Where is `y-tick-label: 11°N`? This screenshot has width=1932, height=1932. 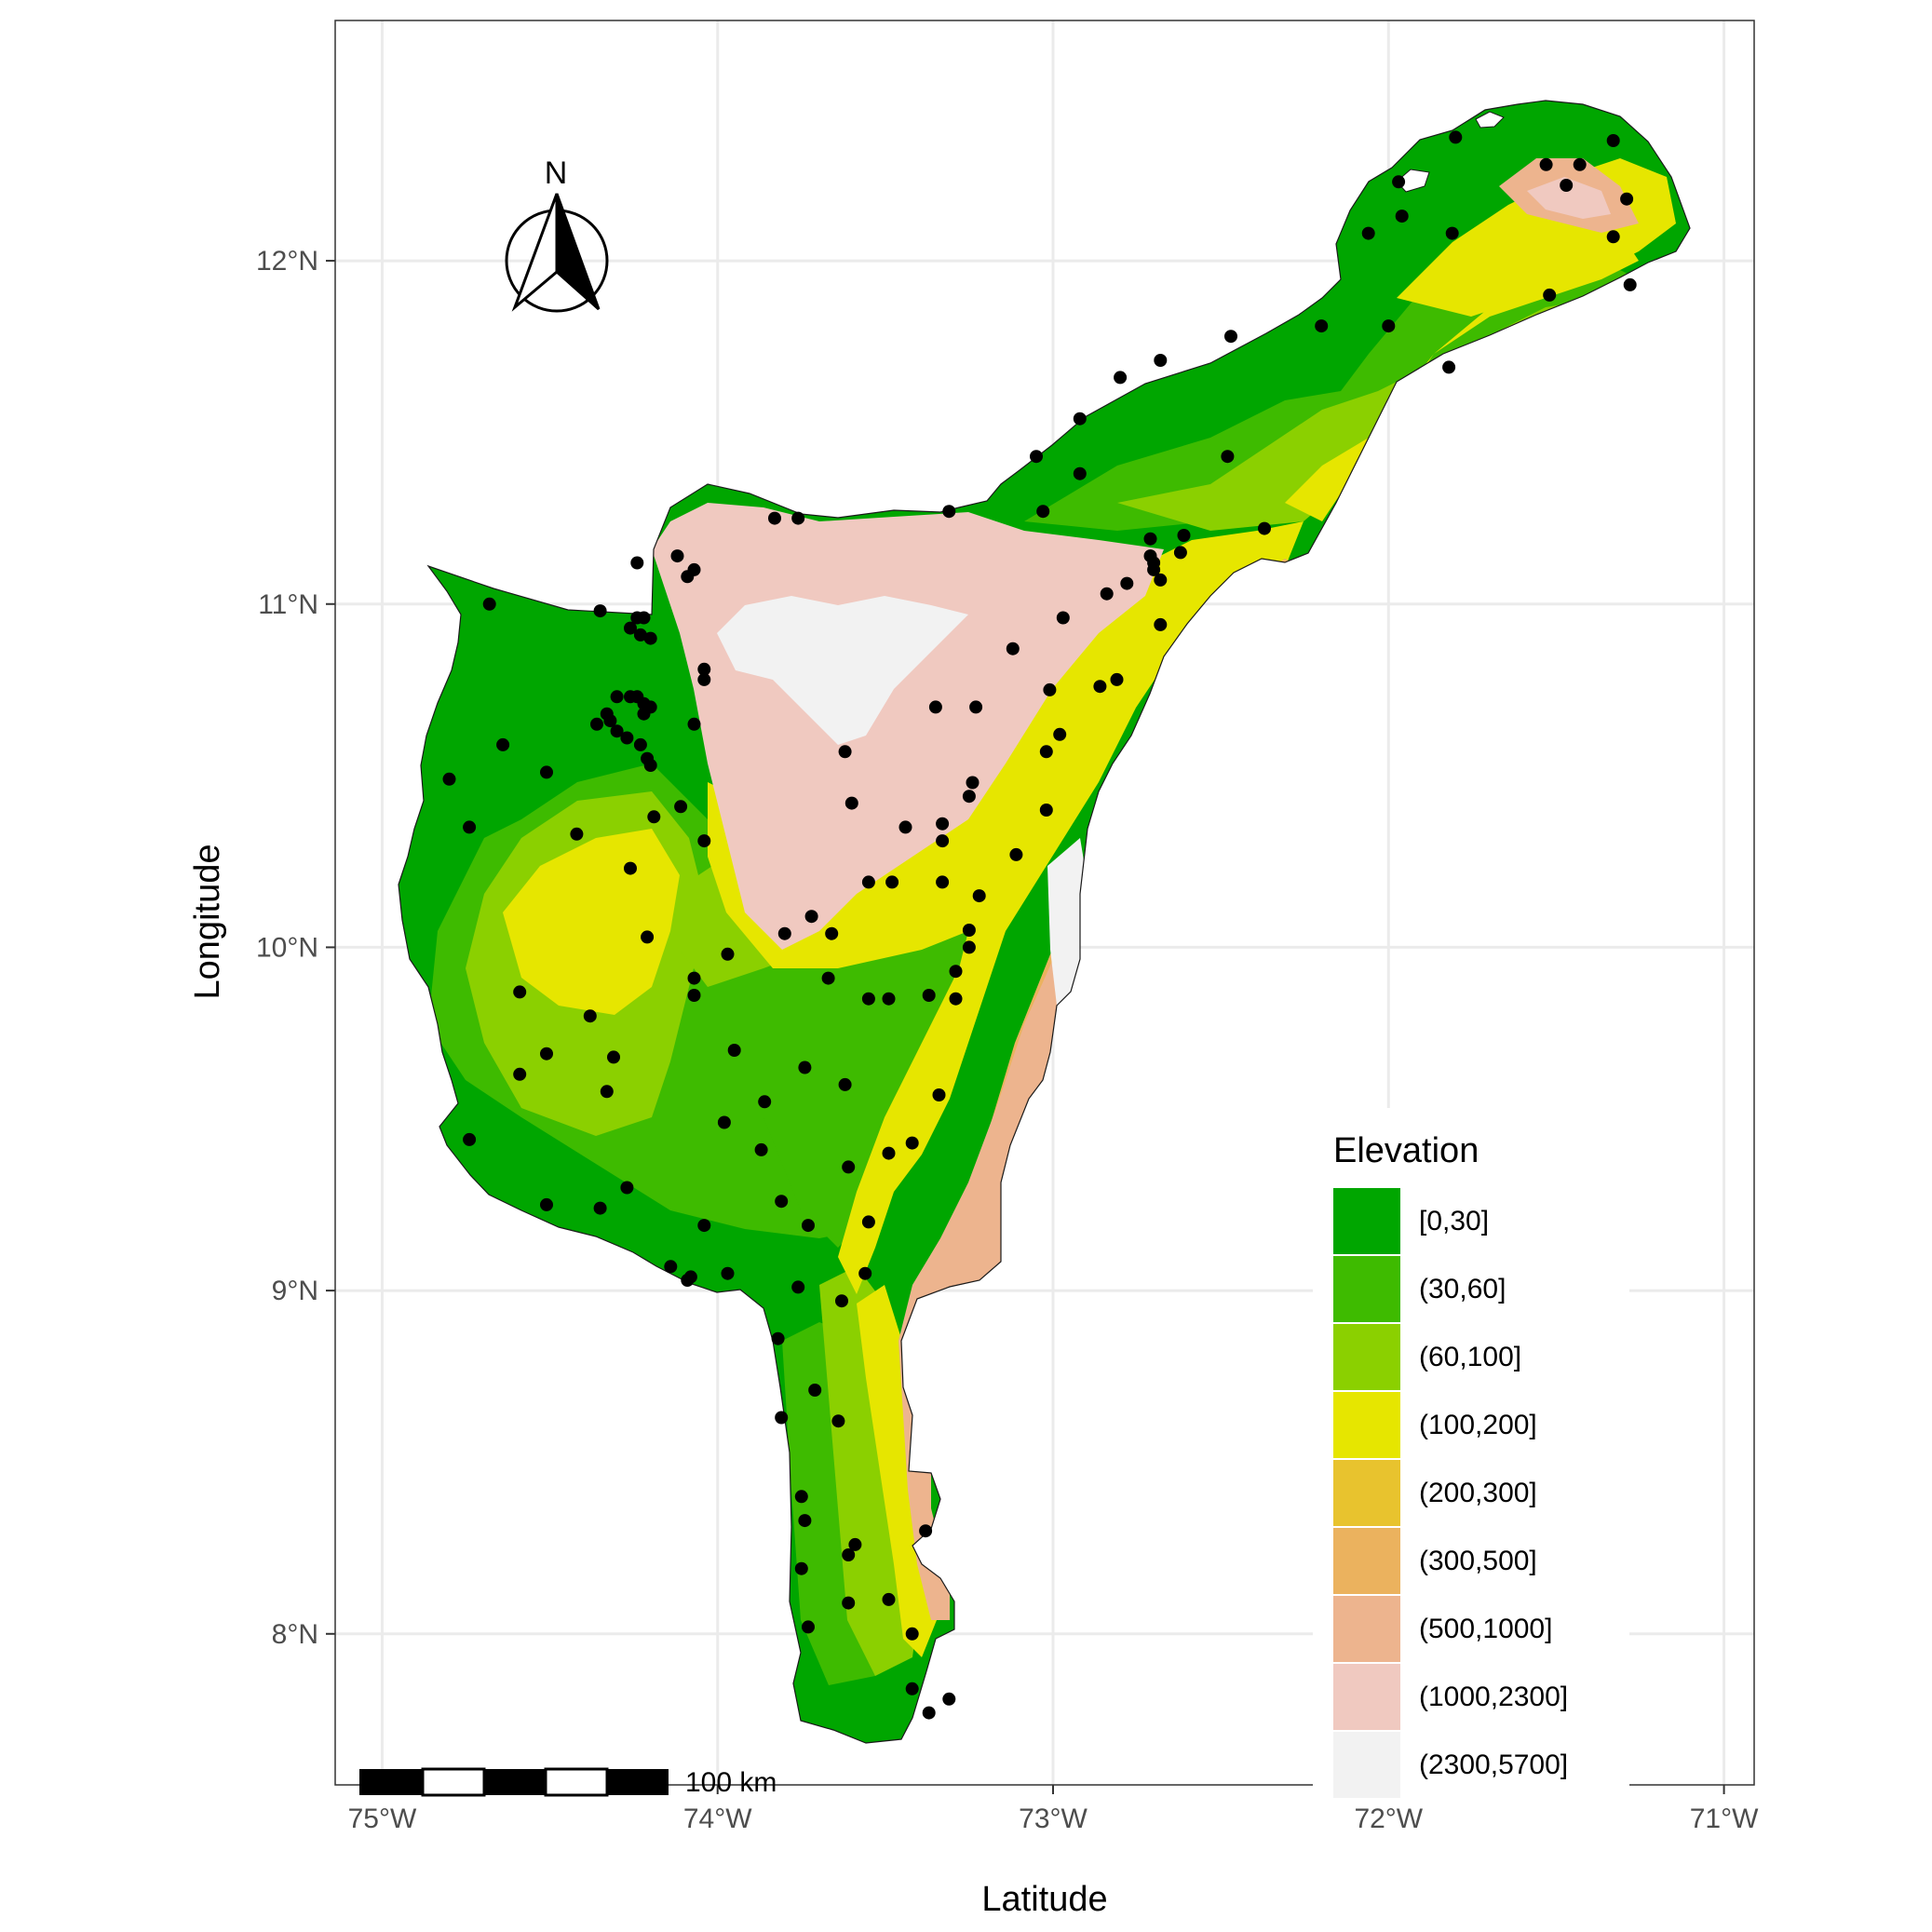 y-tick-label: 11°N is located at coordinates (288, 604).